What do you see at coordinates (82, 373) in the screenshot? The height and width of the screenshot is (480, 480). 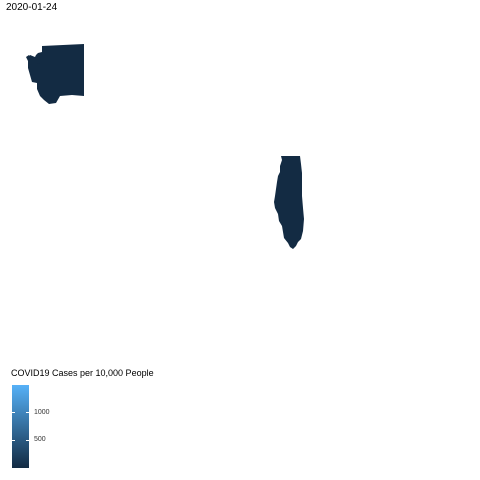 I see `legend-title: COVID19 Cases per 10,000 People` at bounding box center [82, 373].